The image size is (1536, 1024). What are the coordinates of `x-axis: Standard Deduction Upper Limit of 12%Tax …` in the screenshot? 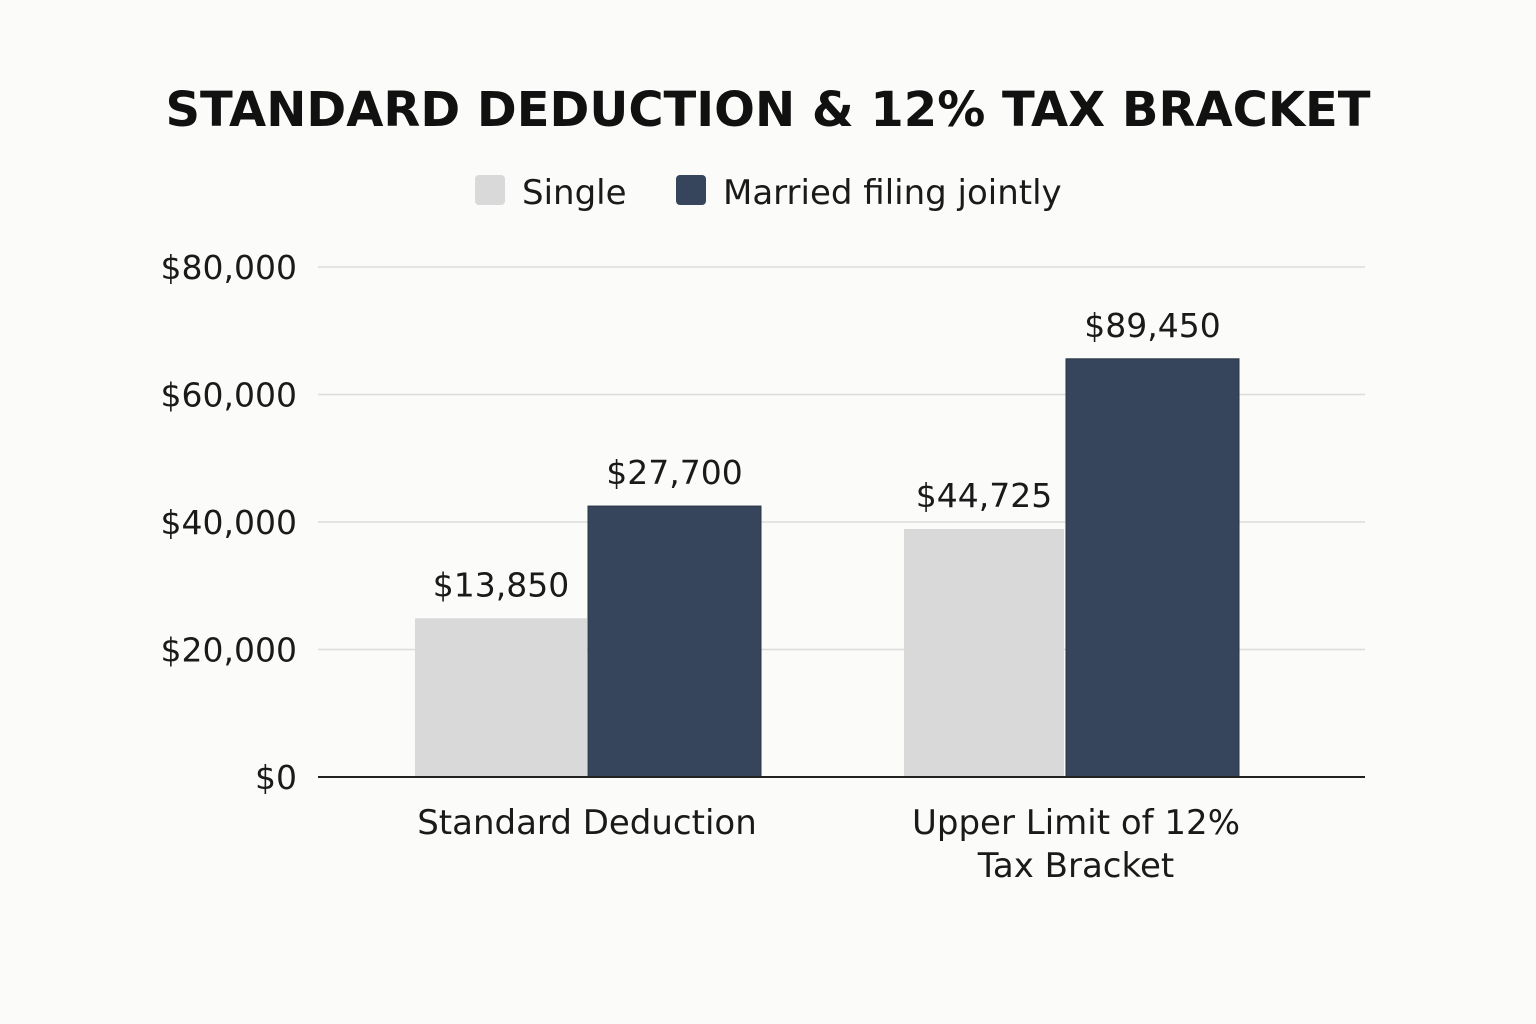 It's located at (841, 831).